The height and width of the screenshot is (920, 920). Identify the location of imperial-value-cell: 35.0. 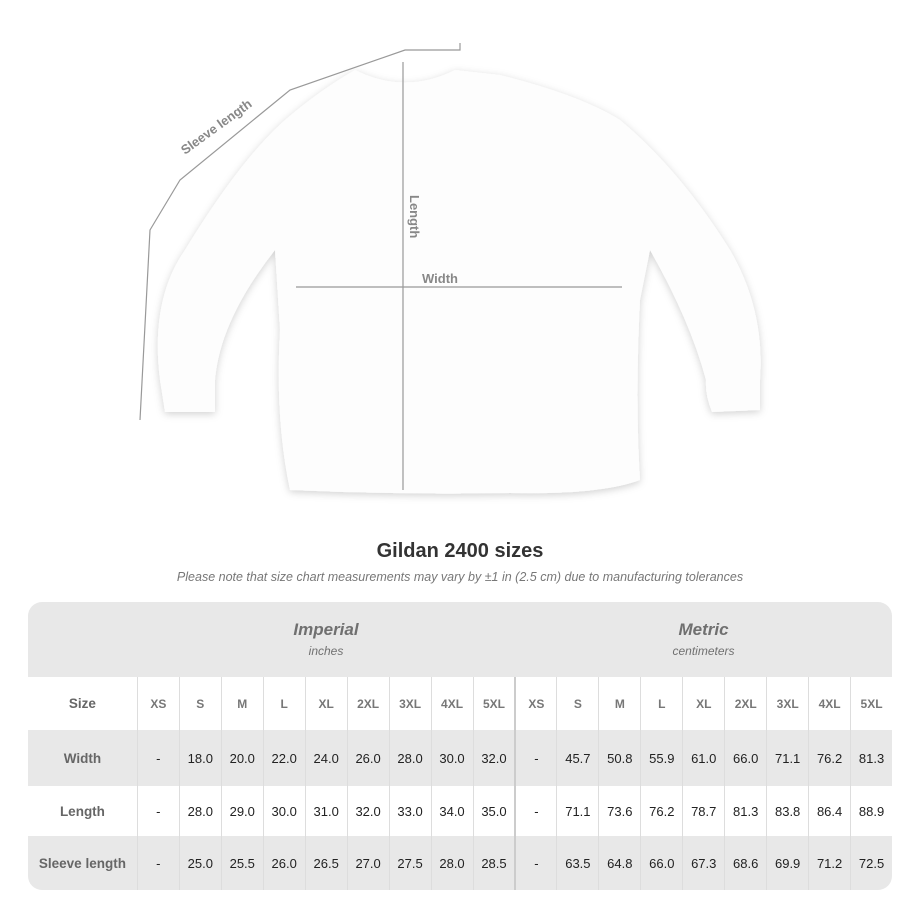
(493, 811).